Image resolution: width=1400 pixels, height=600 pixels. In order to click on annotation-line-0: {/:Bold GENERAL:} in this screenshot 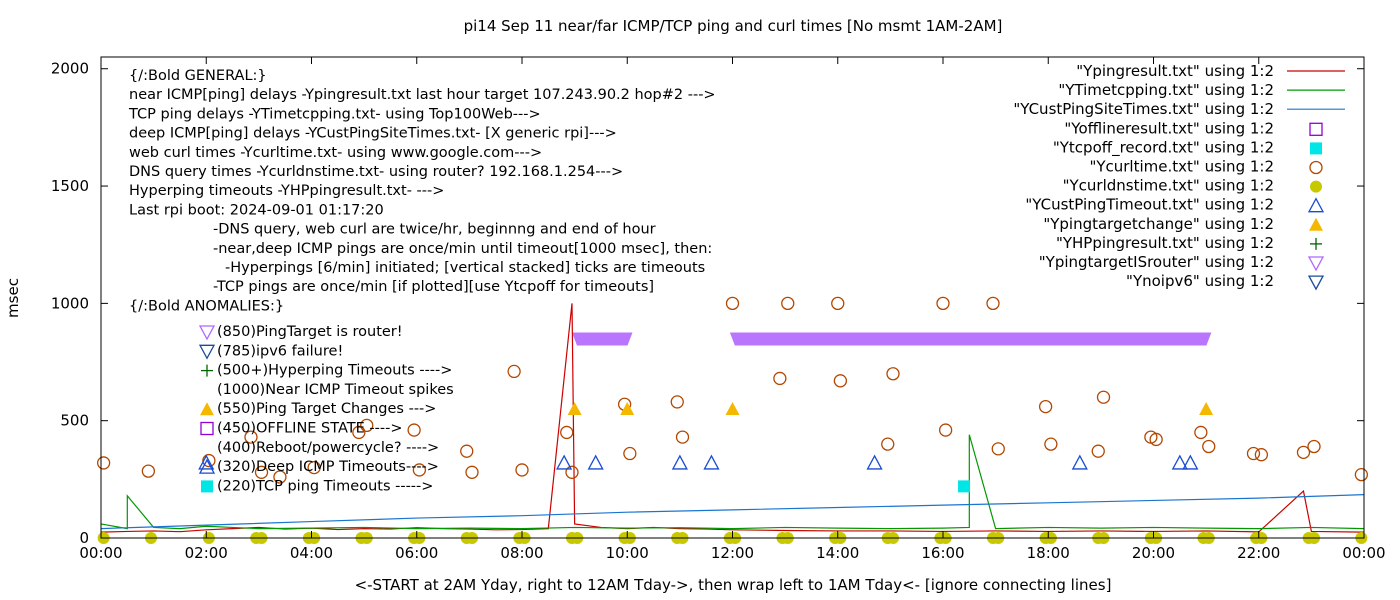, I will do `click(198, 76)`.